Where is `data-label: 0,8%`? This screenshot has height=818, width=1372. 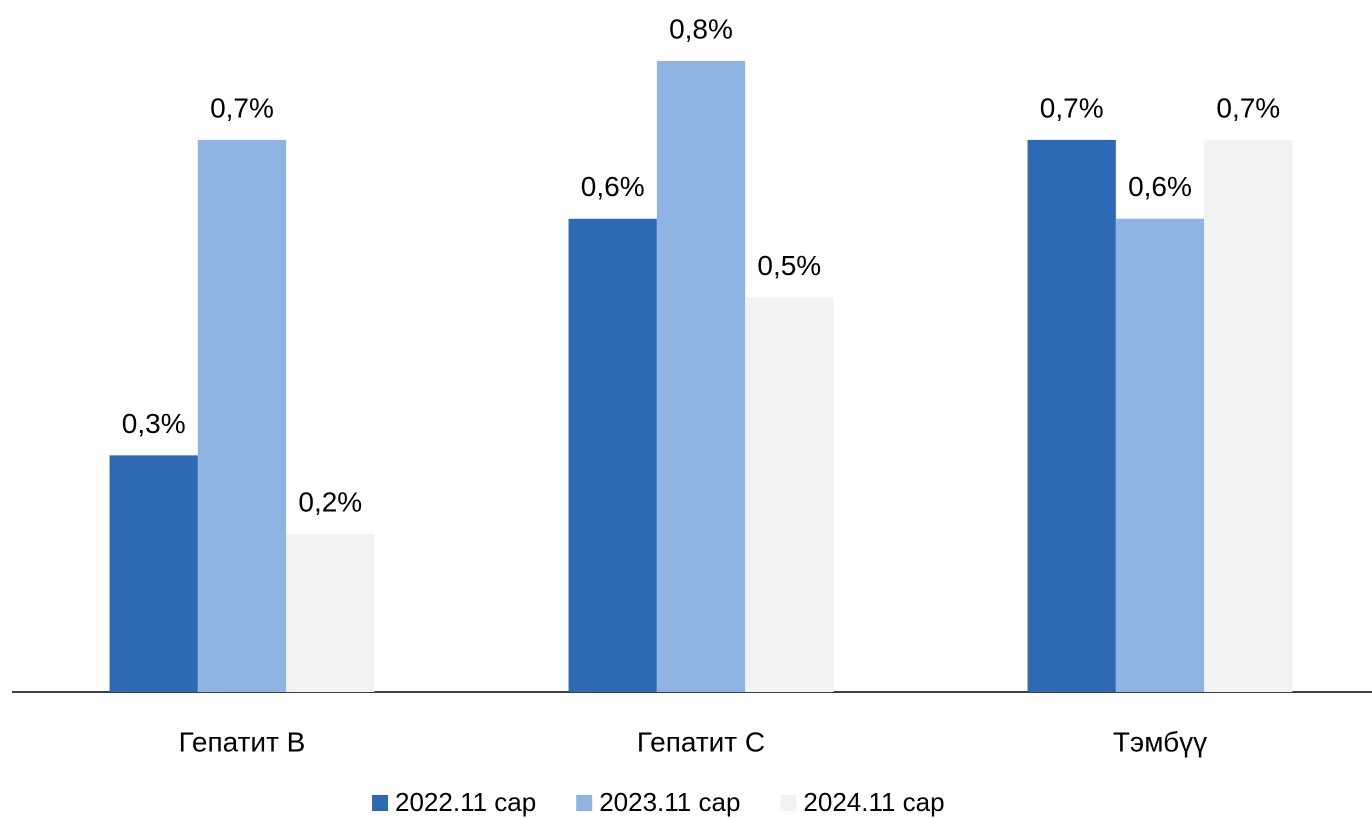 data-label: 0,8% is located at coordinates (701, 28).